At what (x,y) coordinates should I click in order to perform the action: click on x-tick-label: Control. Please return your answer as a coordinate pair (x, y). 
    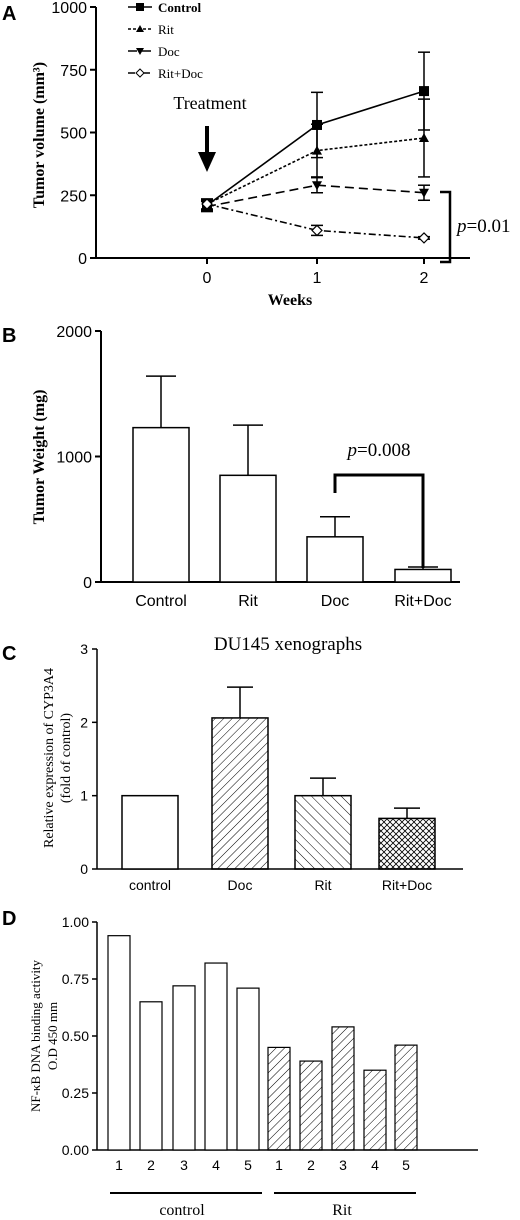
    Looking at the image, I should click on (161, 601).